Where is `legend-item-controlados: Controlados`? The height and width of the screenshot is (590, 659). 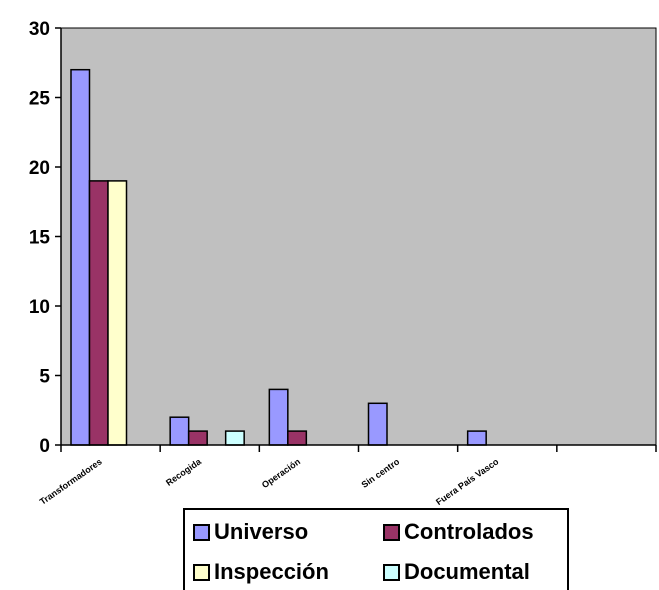 legend-item-controlados: Controlados is located at coordinates (458, 532).